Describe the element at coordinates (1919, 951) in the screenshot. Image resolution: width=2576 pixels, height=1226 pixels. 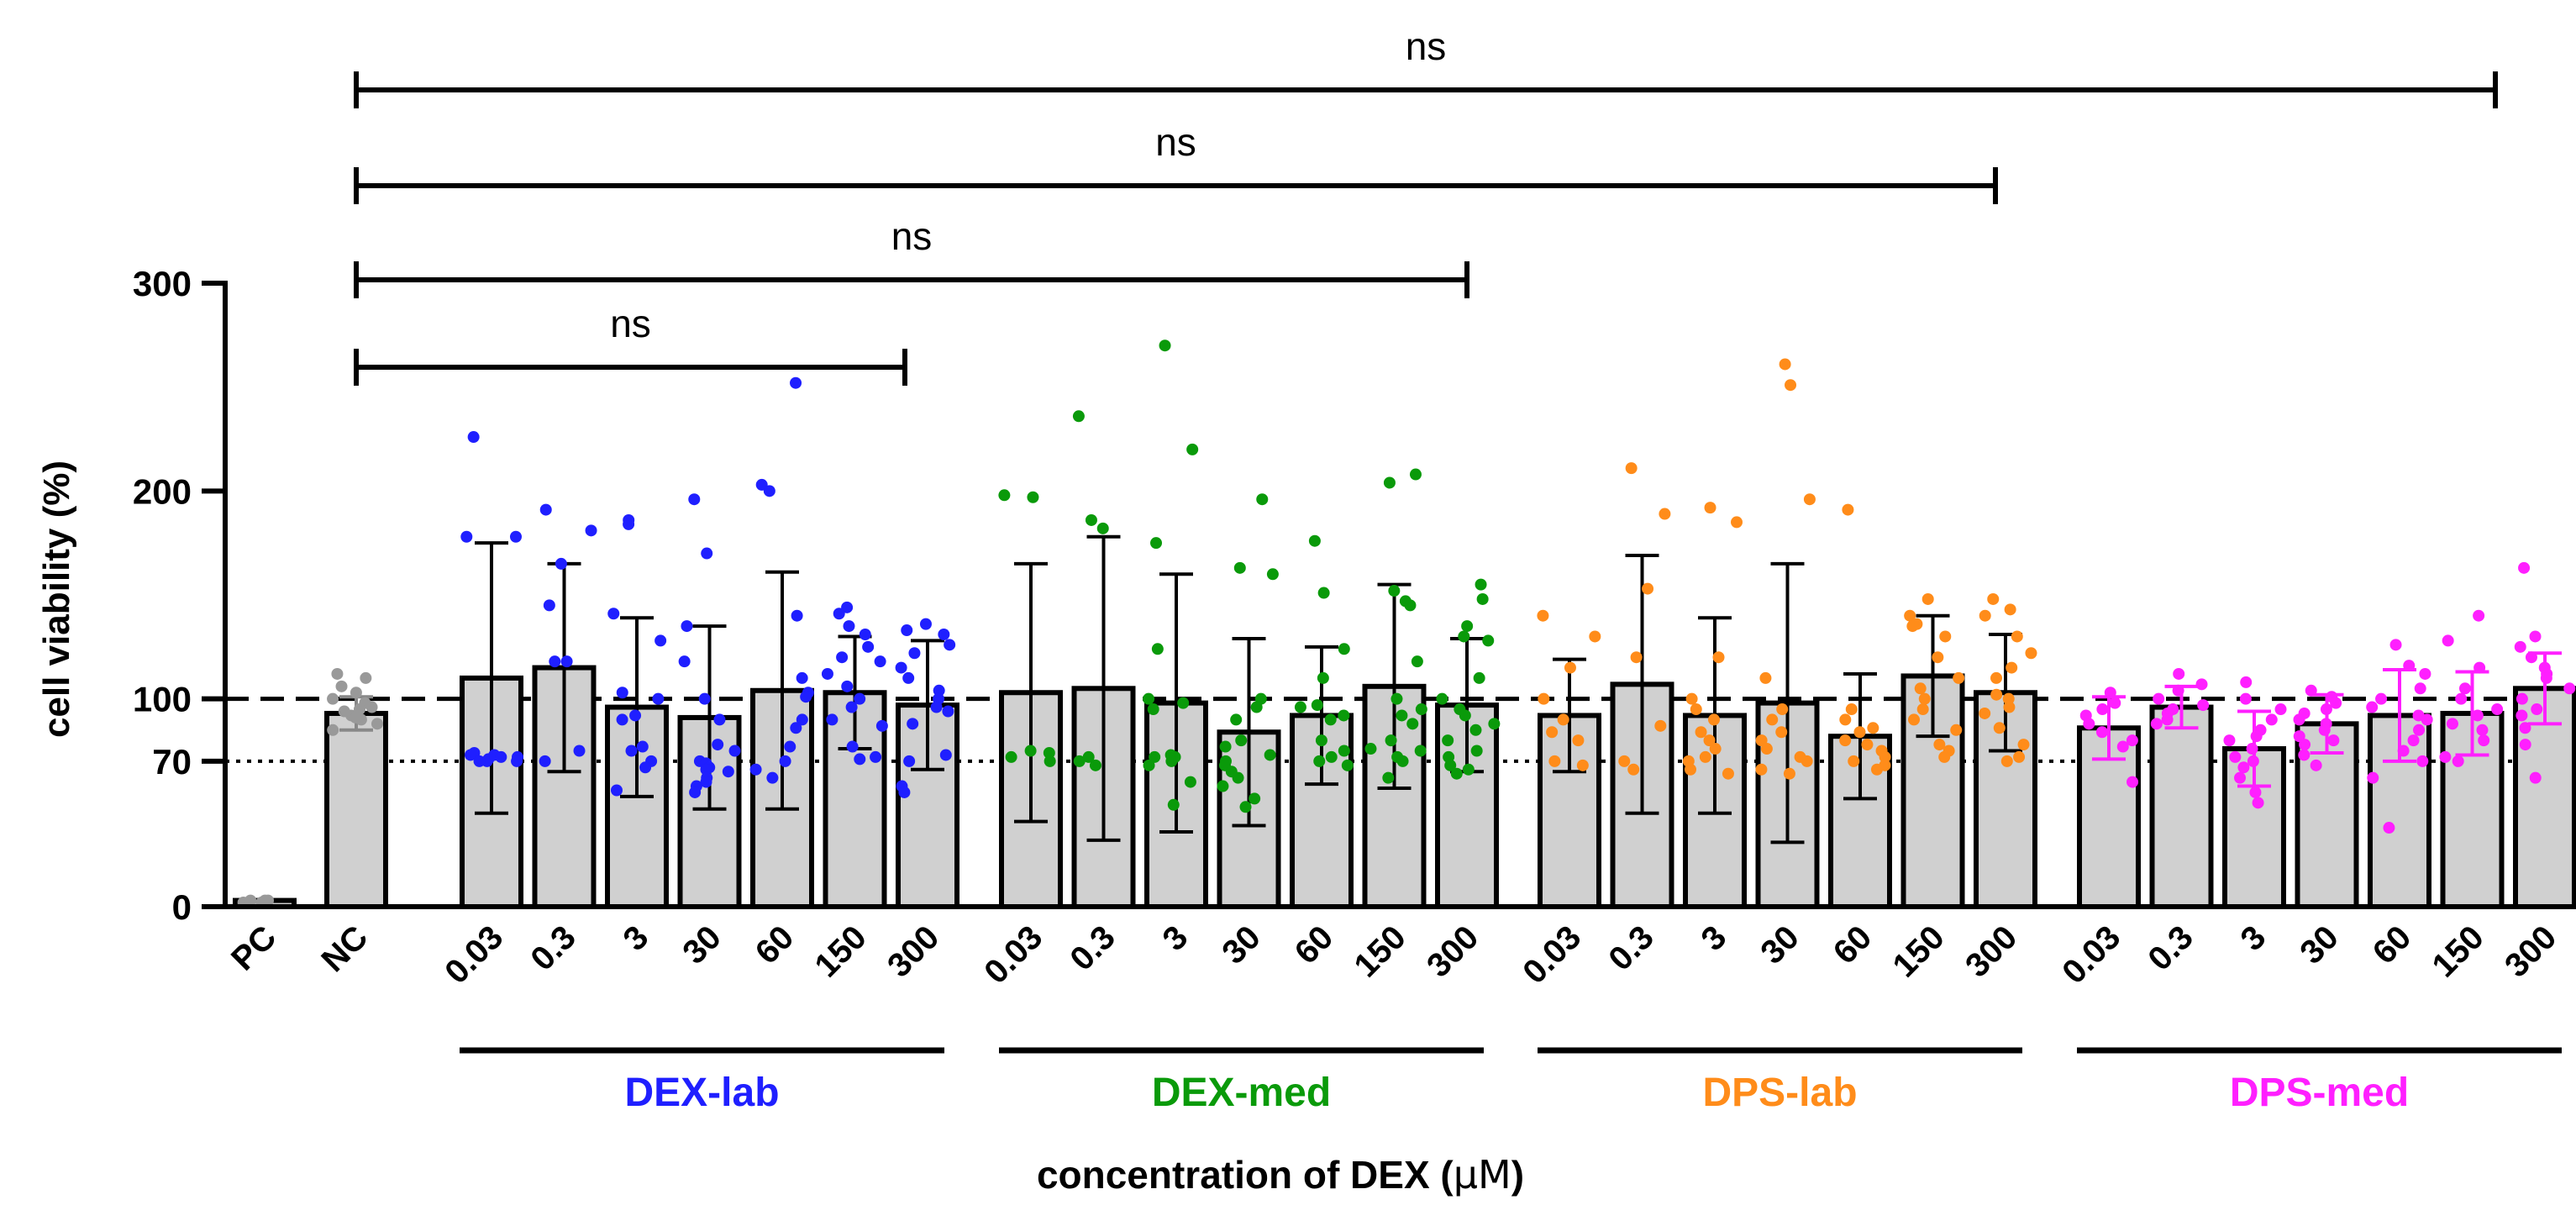
I see `x-tick-label-dps-lab-150: 150` at that location.